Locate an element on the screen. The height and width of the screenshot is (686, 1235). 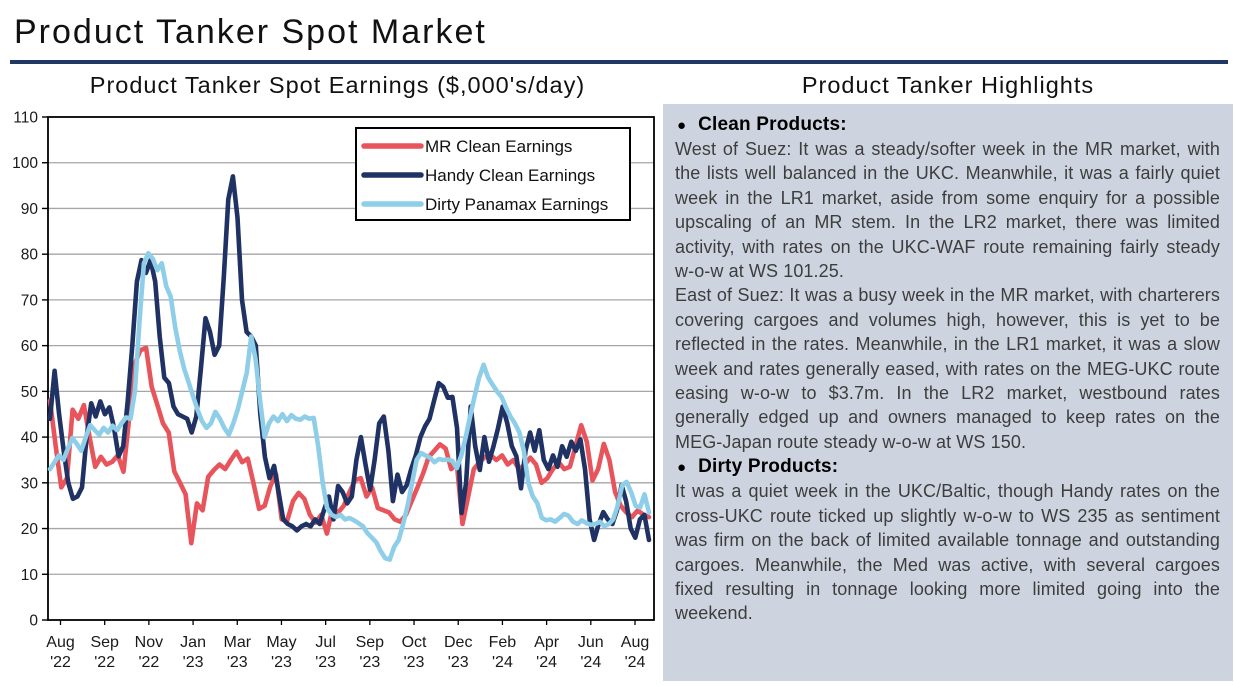
page-title: Product Tanker Spot Market is located at coordinates (250, 32).